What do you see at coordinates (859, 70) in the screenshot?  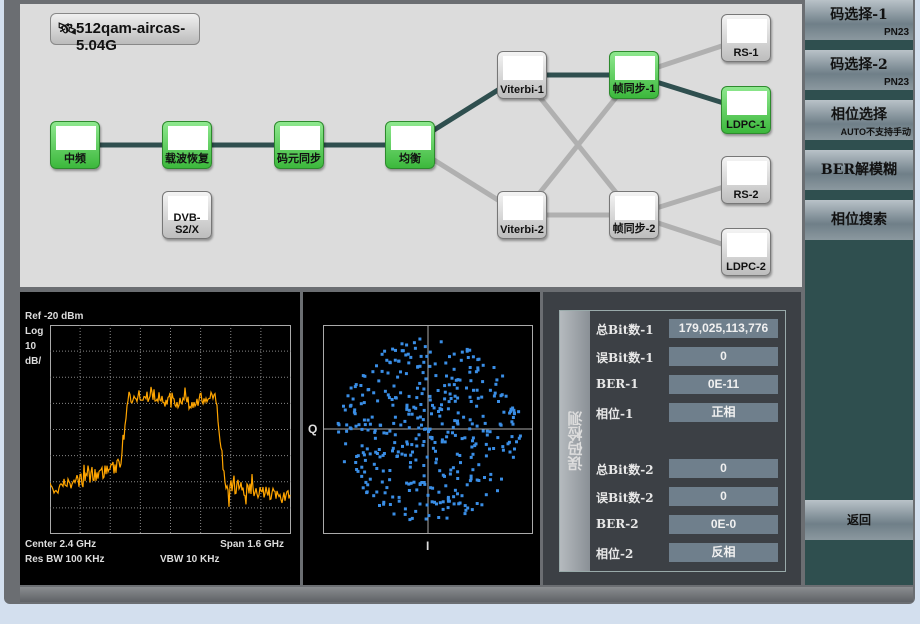 I see `code-select-2-button: 码选择-2 PN23` at bounding box center [859, 70].